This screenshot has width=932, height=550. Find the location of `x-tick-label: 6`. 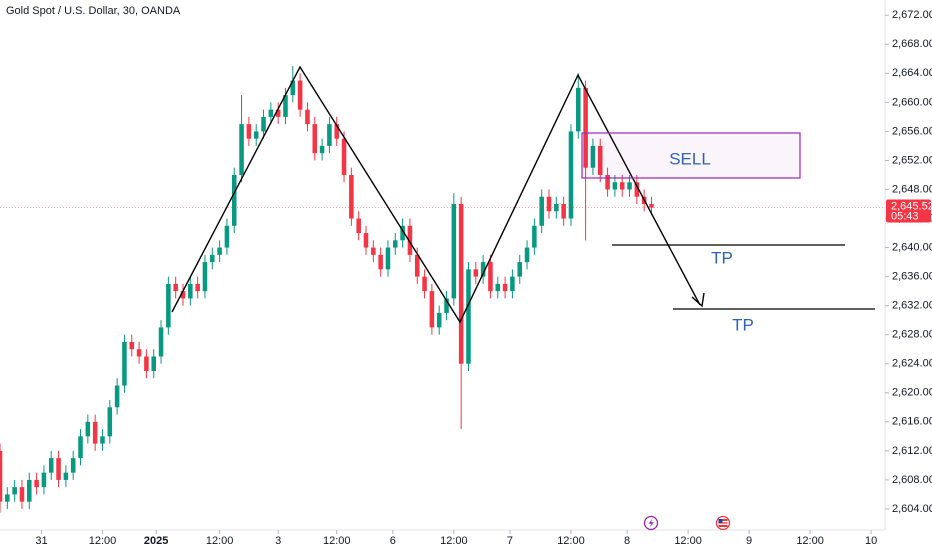

x-tick-label: 6 is located at coordinates (393, 541).